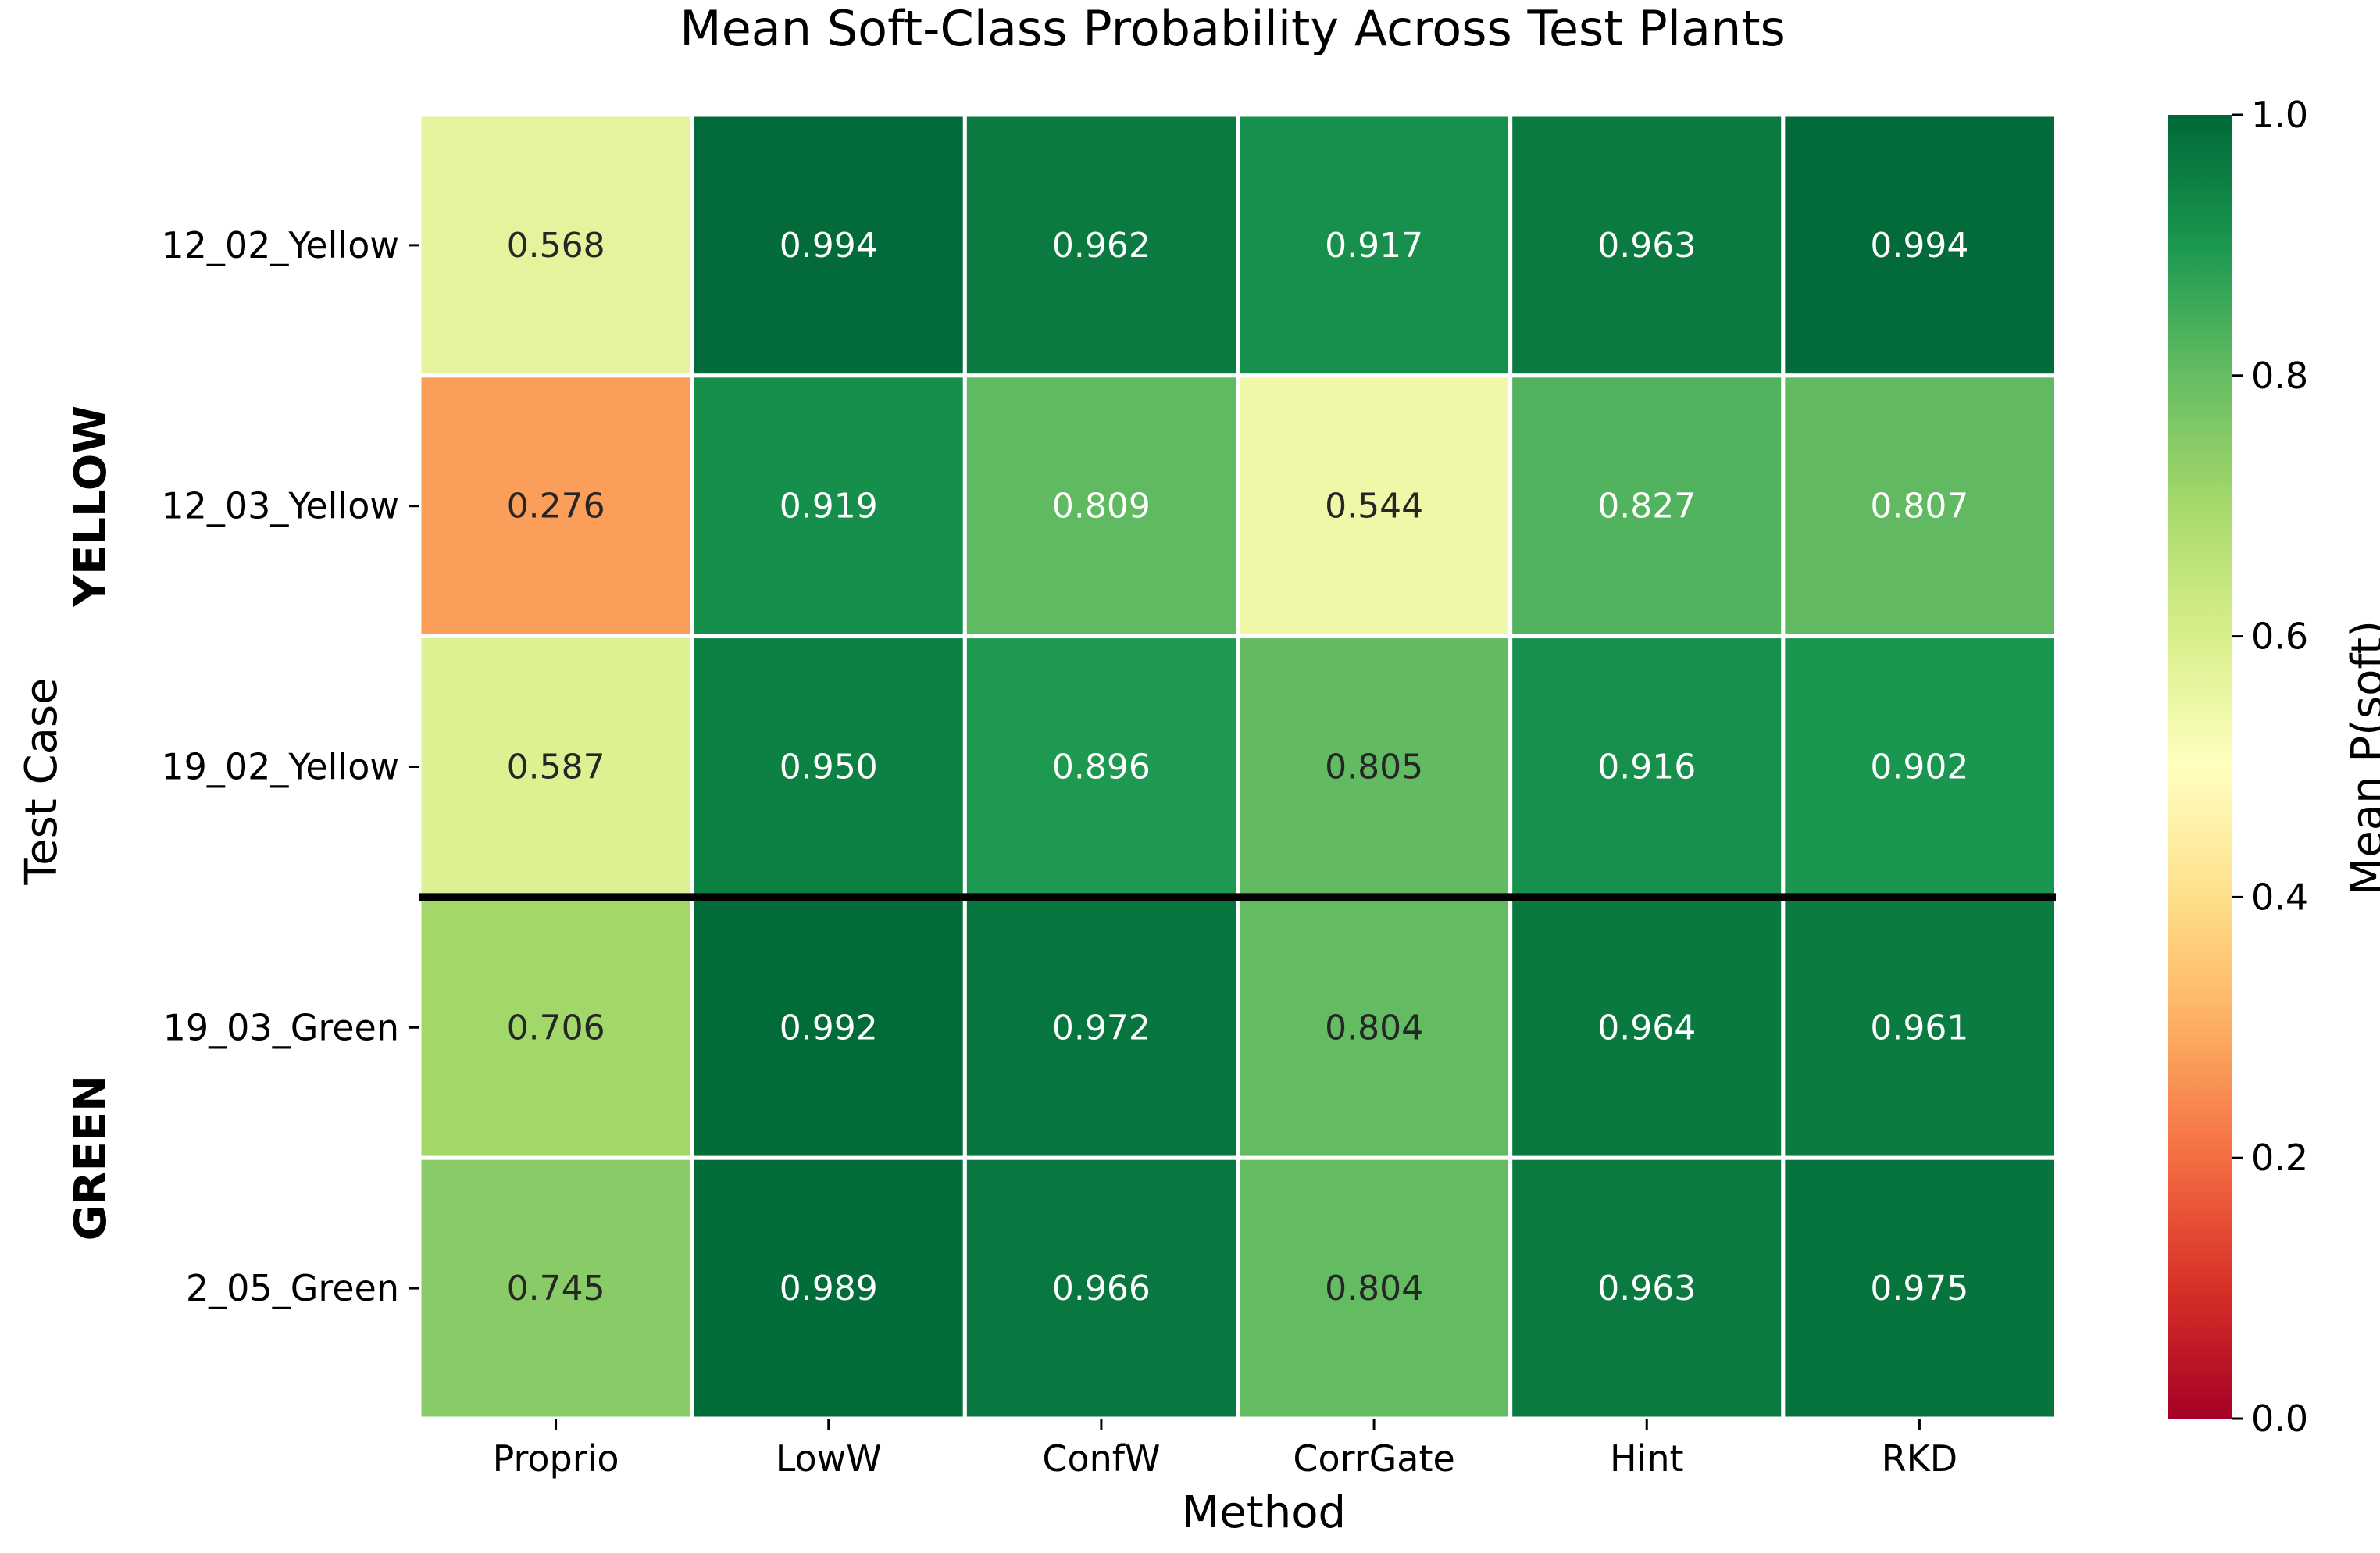 The height and width of the screenshot is (1553, 2380). What do you see at coordinates (2279, 376) in the screenshot?
I see `colorbar-tick-label: 0.8` at bounding box center [2279, 376].